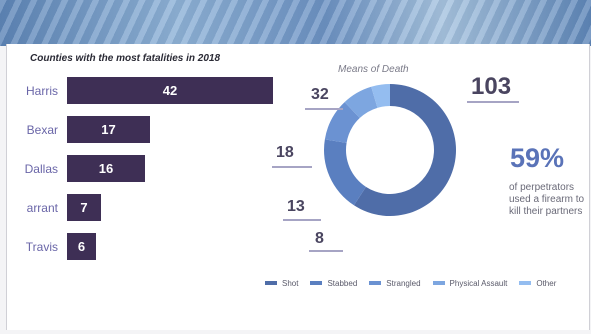 The width and height of the screenshot is (591, 334). I want to click on donut-value-strangled: 18, so click(285, 152).